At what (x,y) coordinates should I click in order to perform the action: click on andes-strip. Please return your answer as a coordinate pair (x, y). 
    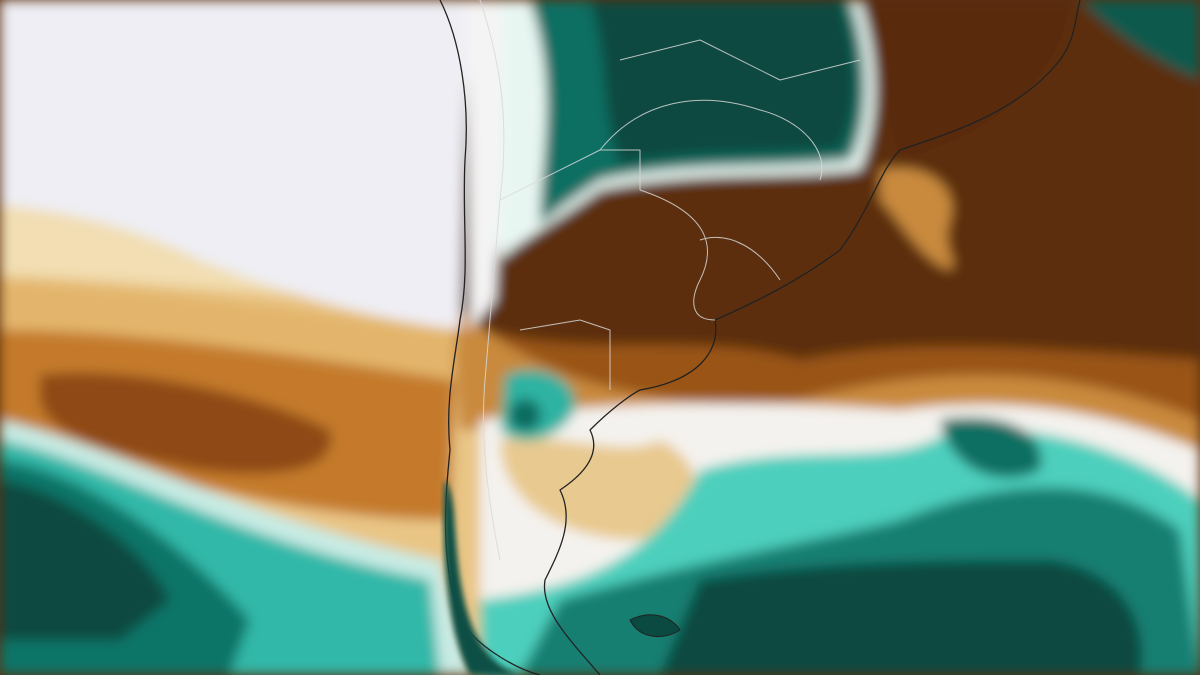
    Looking at the image, I should click on (484, 165).